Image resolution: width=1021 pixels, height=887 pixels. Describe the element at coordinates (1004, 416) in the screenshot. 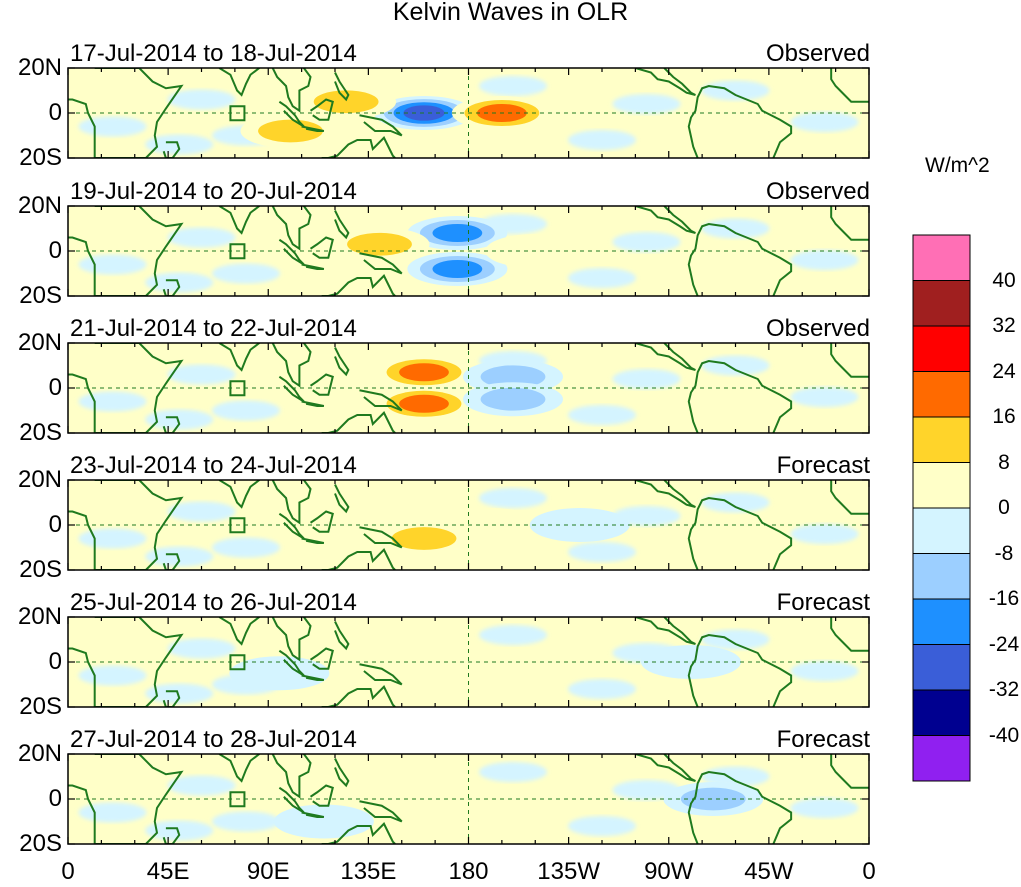

I see `colorbar-level-label: 16` at that location.